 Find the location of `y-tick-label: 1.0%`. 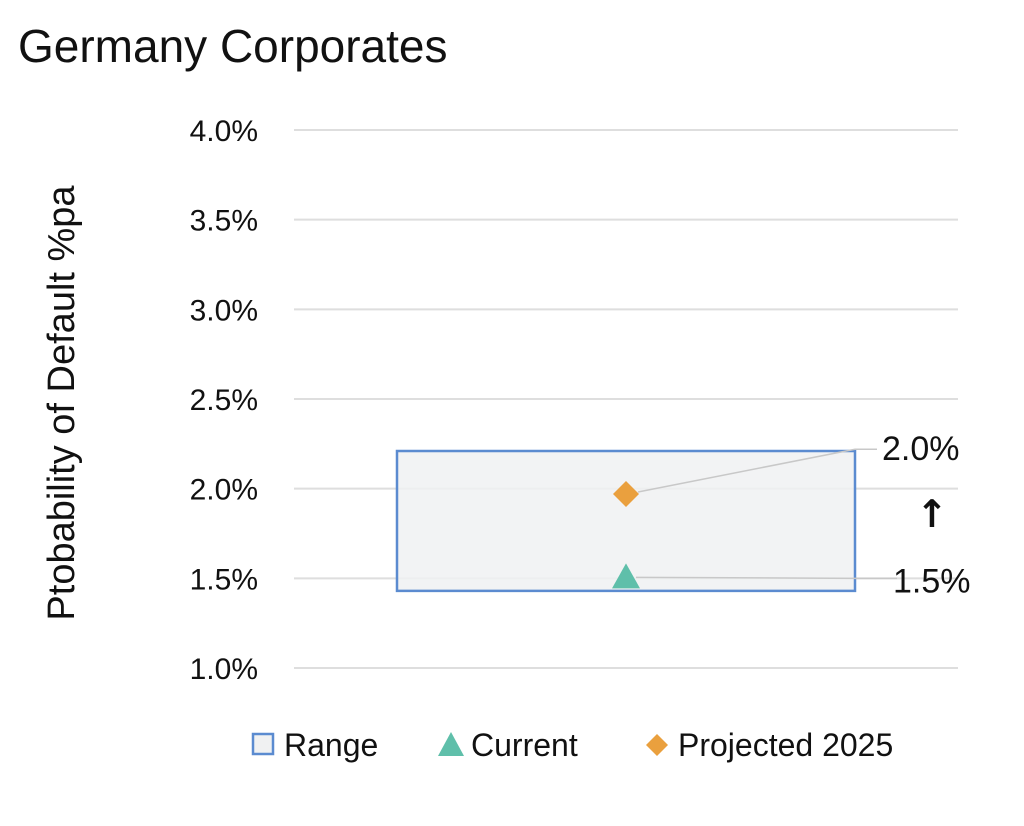

y-tick-label: 1.0% is located at coordinates (224, 669).